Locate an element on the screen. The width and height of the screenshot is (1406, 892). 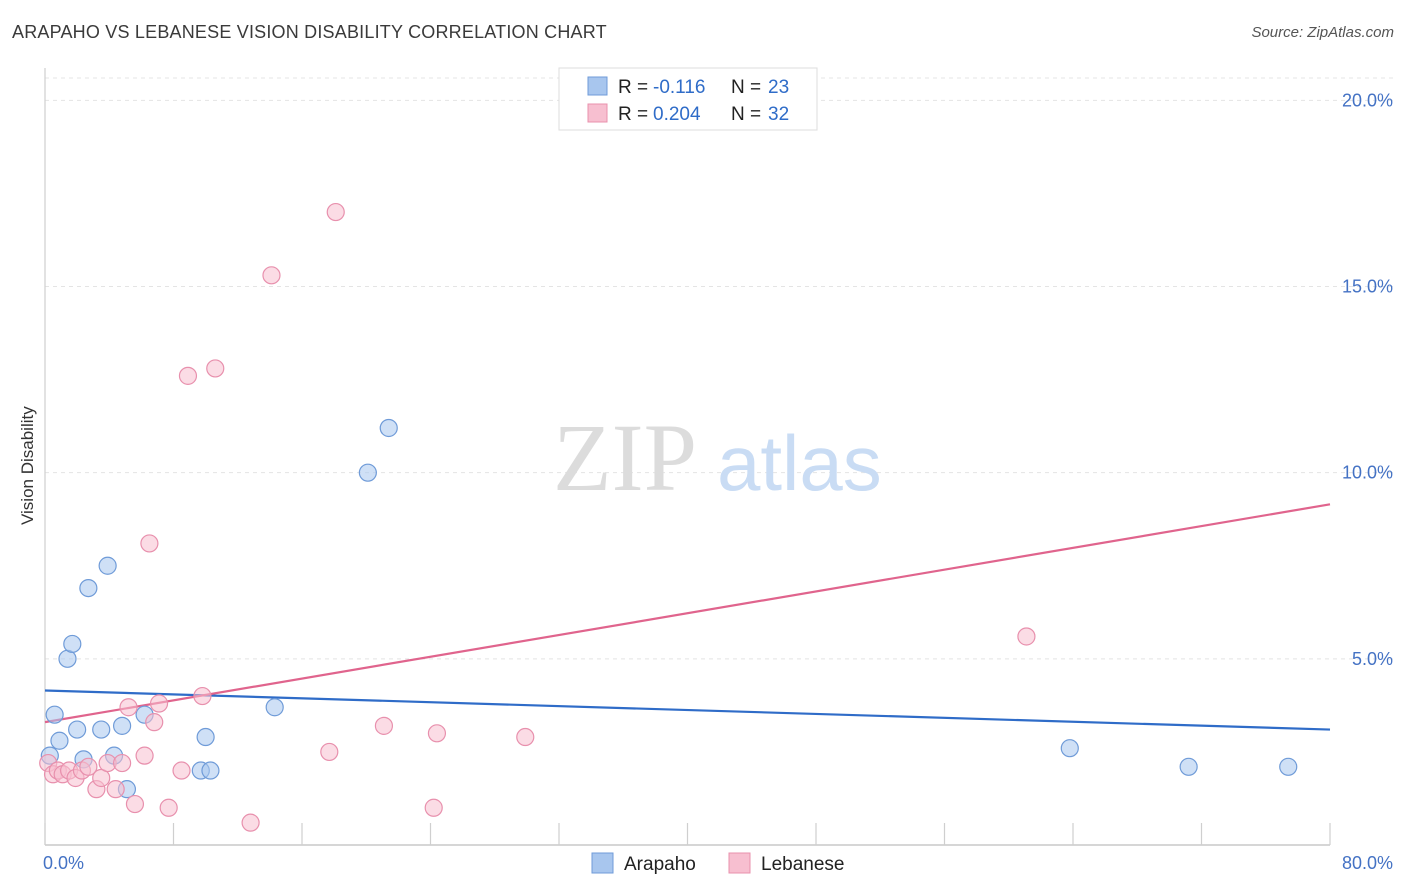
lebanese-legend-swatch is located at coordinates (597, 113).